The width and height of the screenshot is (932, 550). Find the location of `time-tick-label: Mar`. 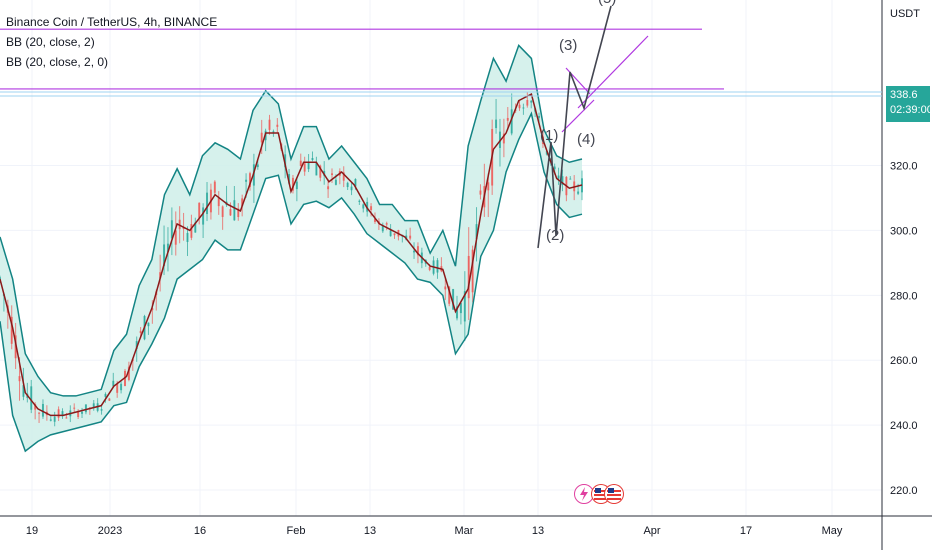

time-tick-label: Mar is located at coordinates (464, 531).